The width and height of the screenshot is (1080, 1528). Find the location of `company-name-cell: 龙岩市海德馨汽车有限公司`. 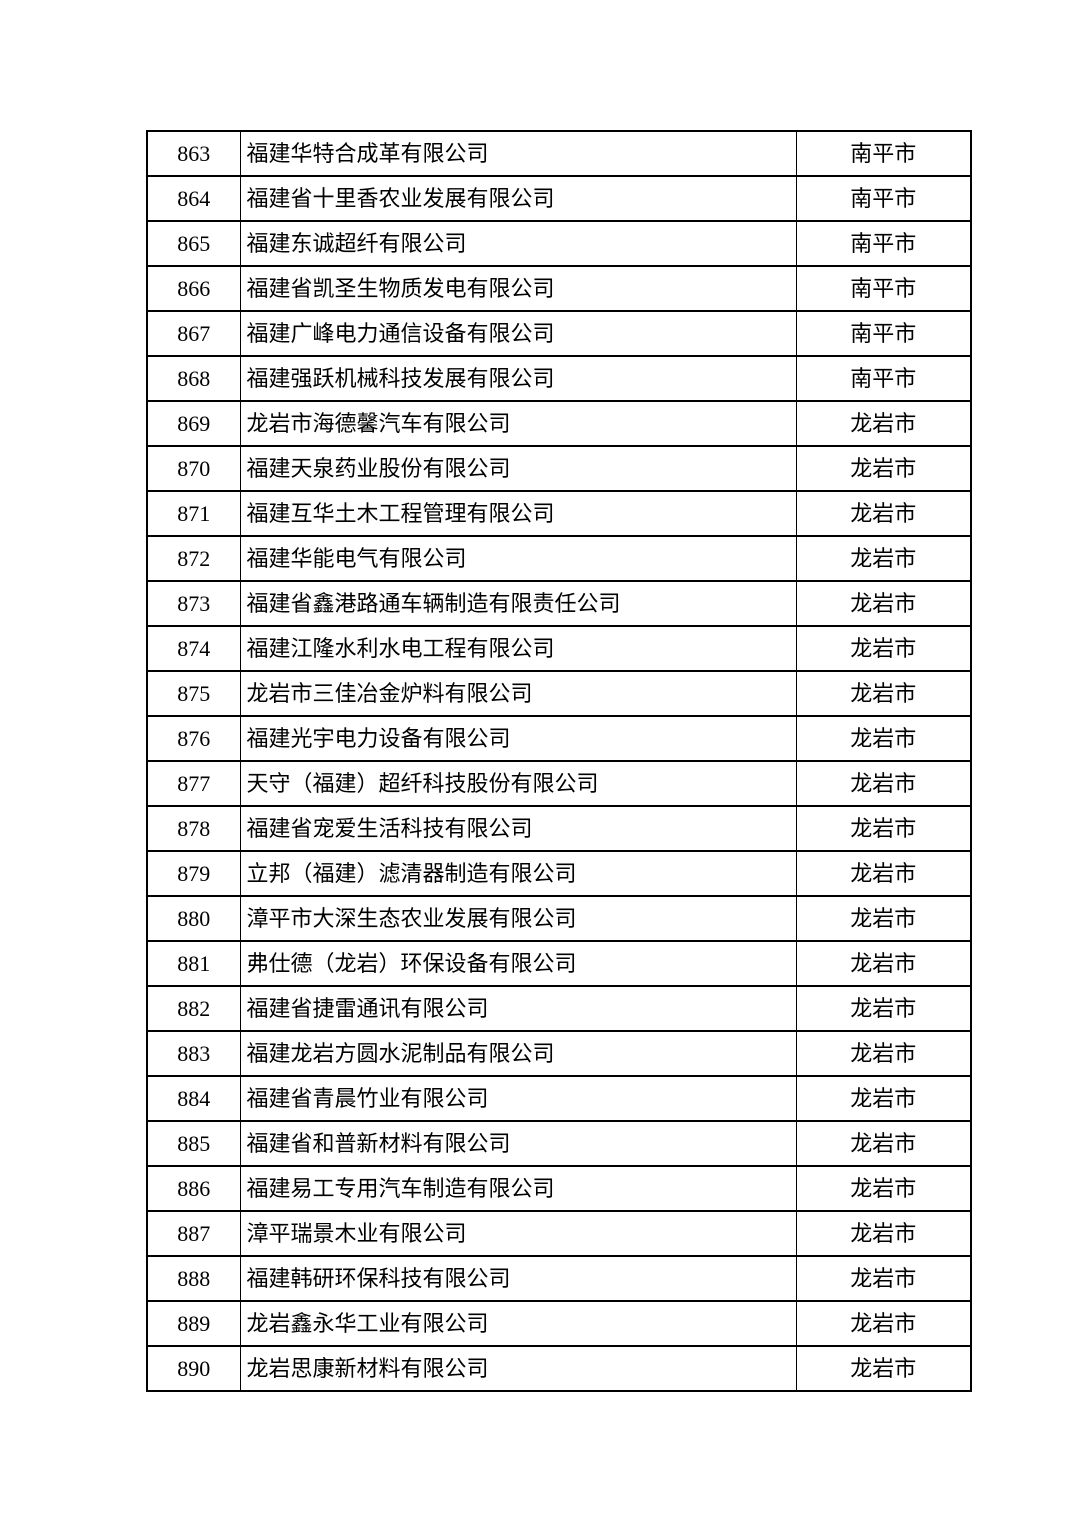

company-name-cell: 龙岩市海德馨汽车有限公司 is located at coordinates (518, 423).